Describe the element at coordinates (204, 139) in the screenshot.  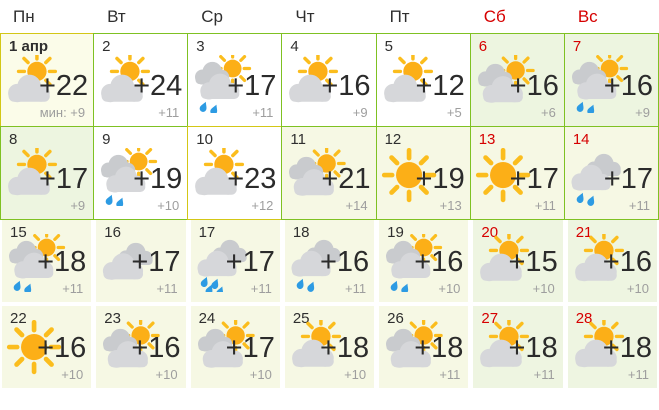
I see `day-number: 10` at that location.